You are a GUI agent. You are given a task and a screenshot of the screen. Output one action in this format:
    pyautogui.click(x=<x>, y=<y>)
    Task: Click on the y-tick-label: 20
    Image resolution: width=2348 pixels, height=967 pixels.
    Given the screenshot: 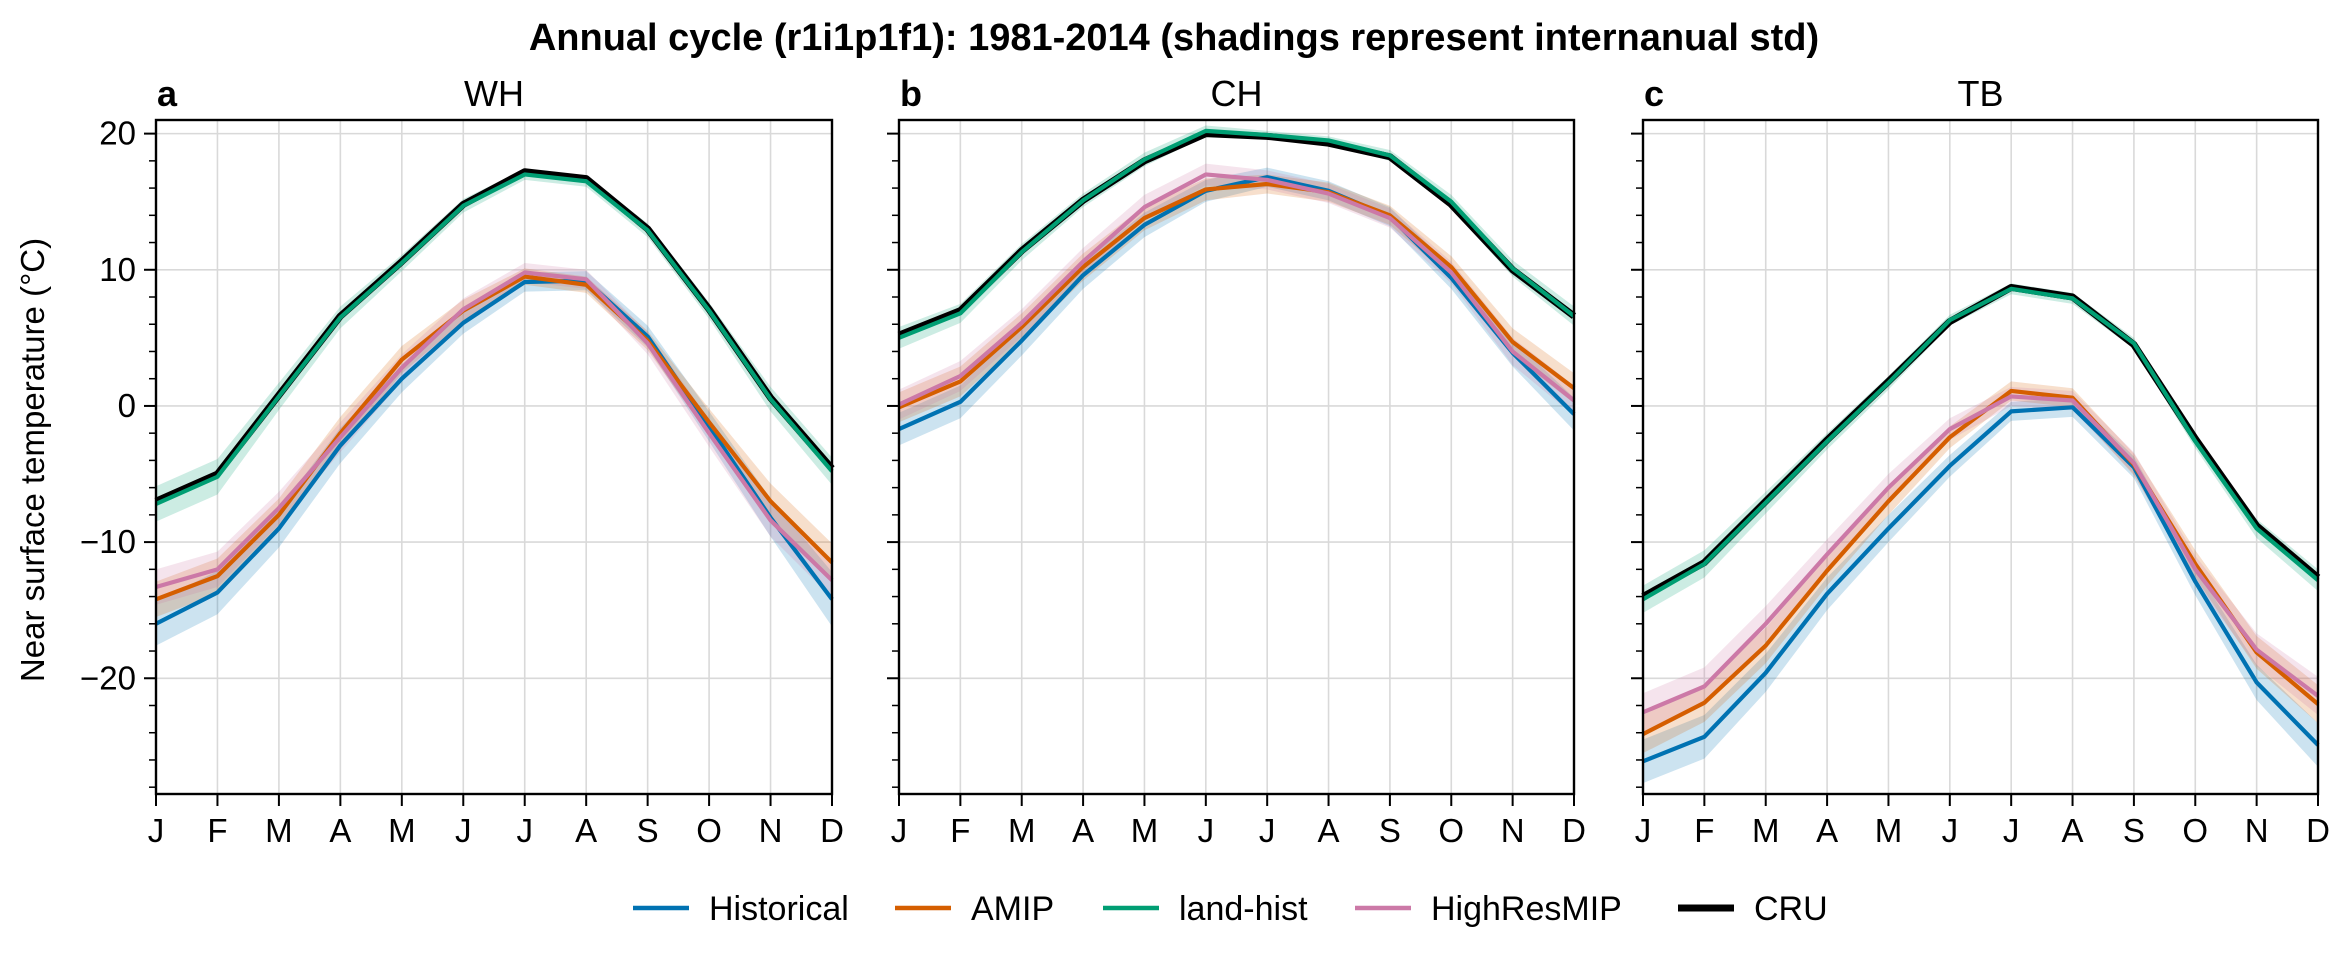 What is the action you would take?
    pyautogui.click(x=117, y=133)
    